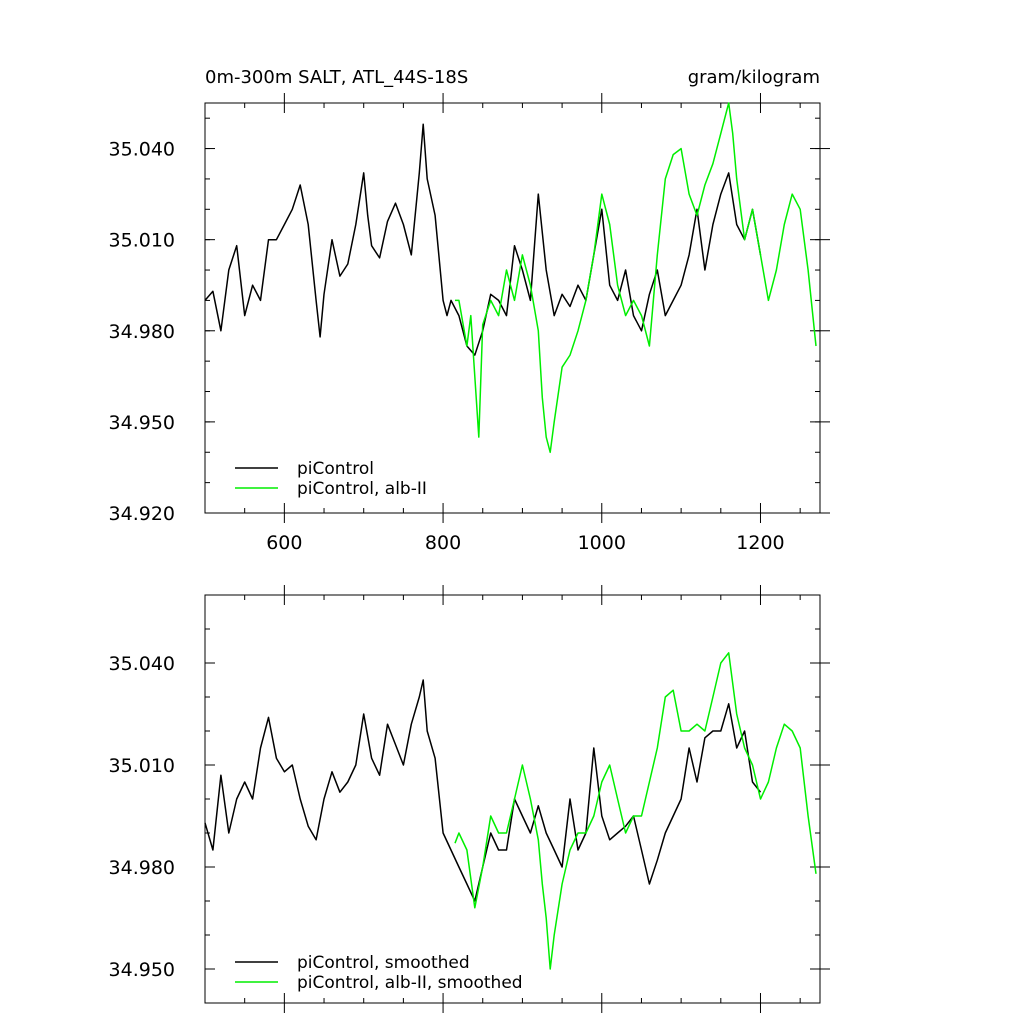  What do you see at coordinates (362, 489) in the screenshot?
I see `legend-entry: piControl, alb-II` at bounding box center [362, 489].